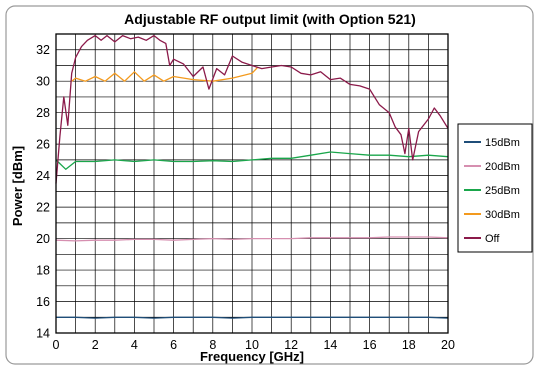  Describe the element at coordinates (330, 345) in the screenshot. I see `x-tick-label: 14` at that location.